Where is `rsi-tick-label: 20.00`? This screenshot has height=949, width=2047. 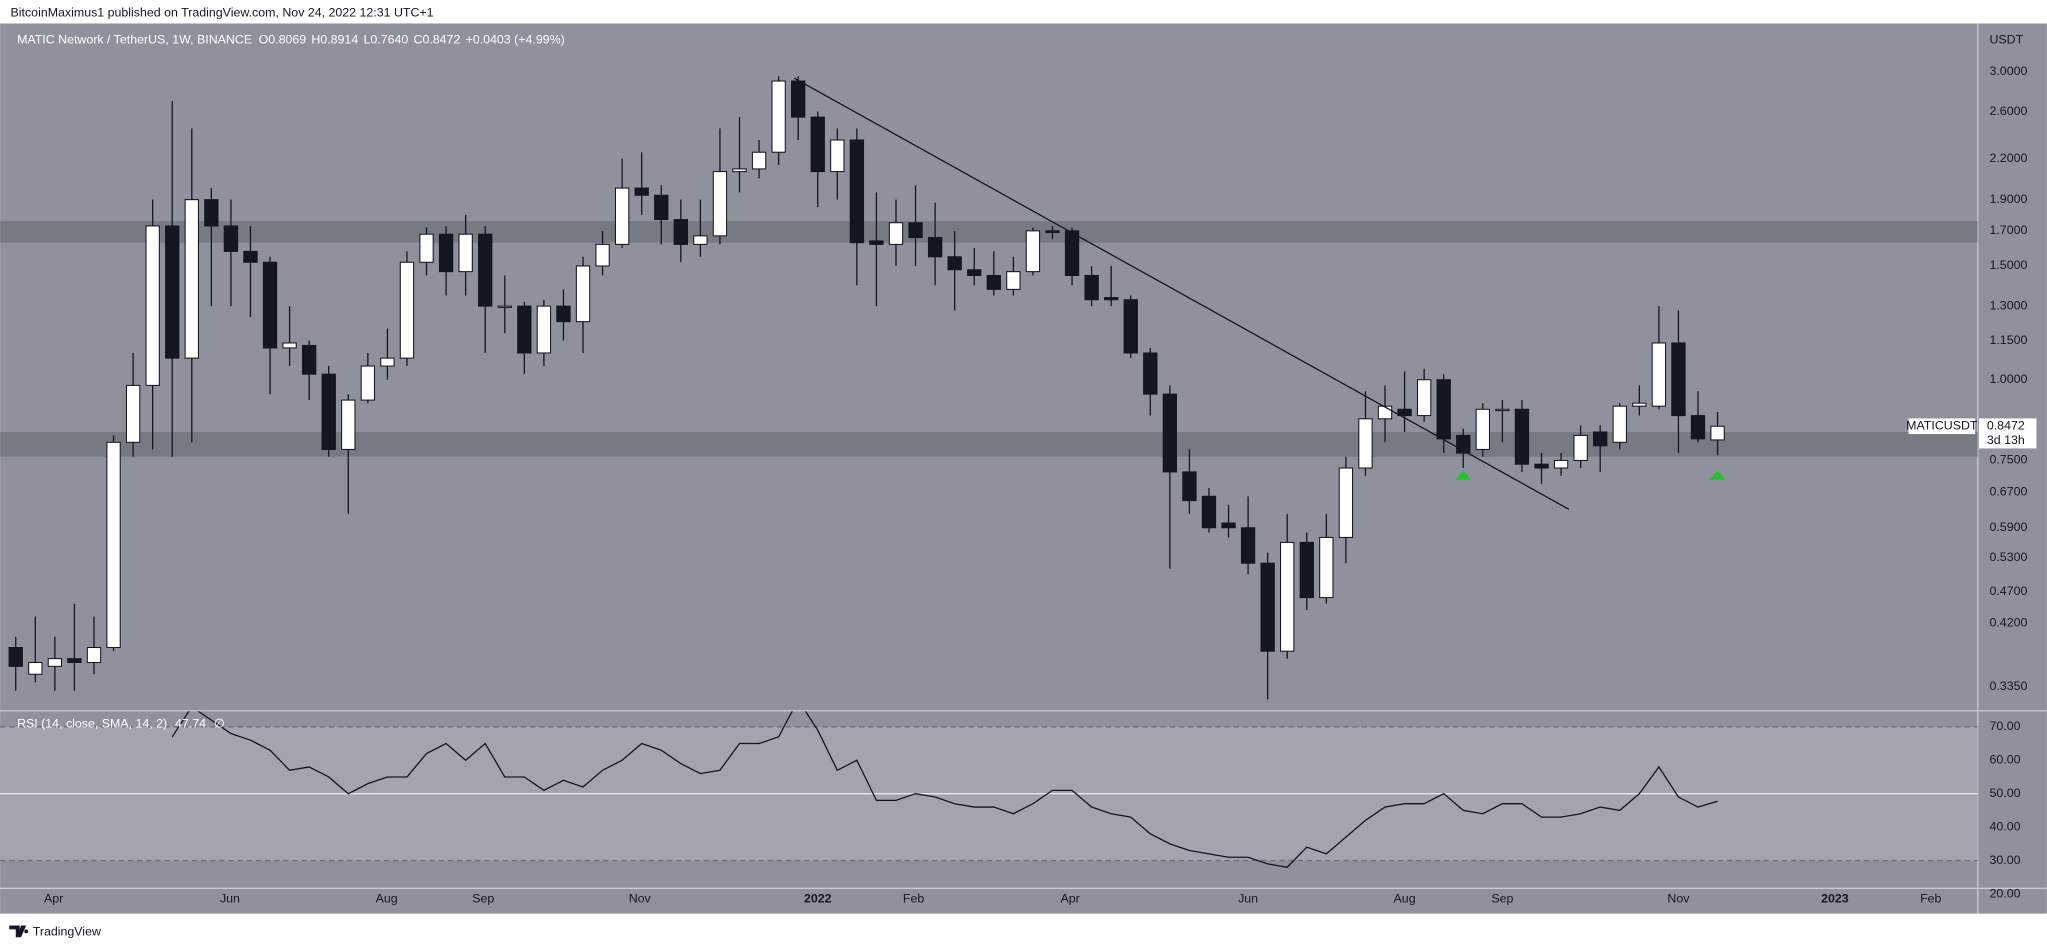
rsi-tick-label: 20.00 is located at coordinates (2004, 893).